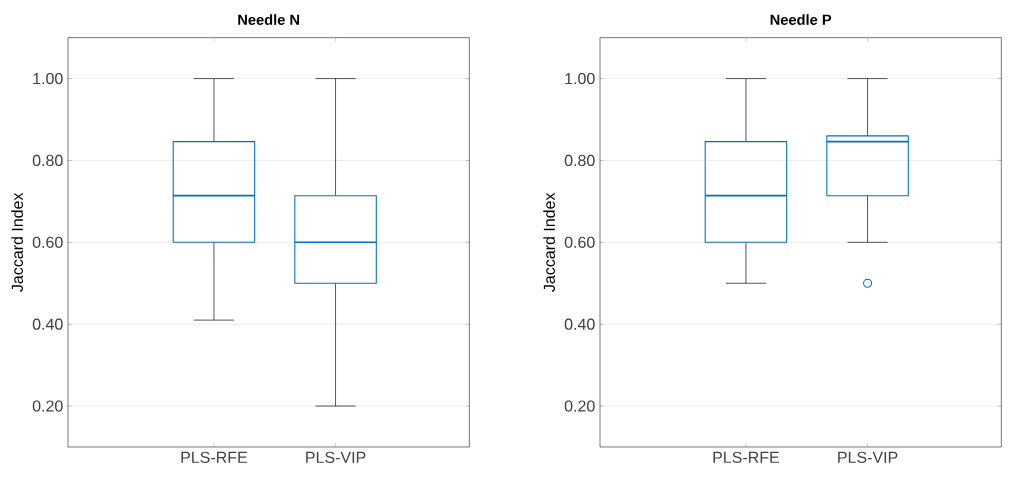  Describe the element at coordinates (801, 19) in the screenshot. I see `chart-title: Needle P` at that location.